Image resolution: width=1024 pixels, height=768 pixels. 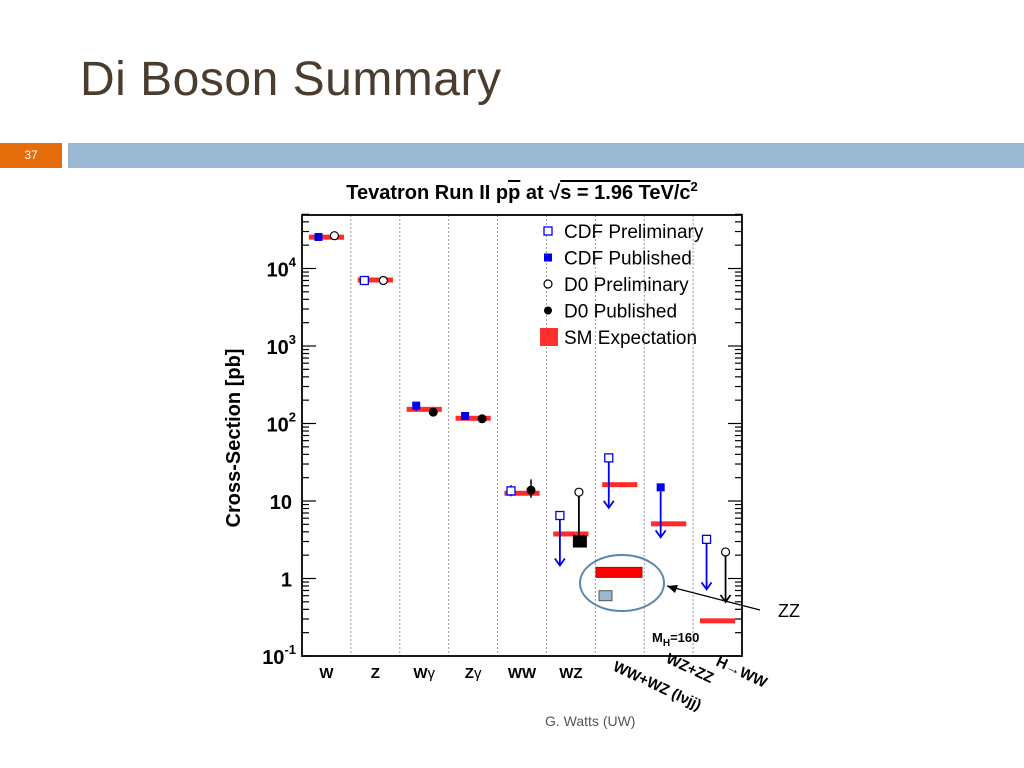 I want to click on higgs-mass-label: MH=160, so click(x=675, y=639).